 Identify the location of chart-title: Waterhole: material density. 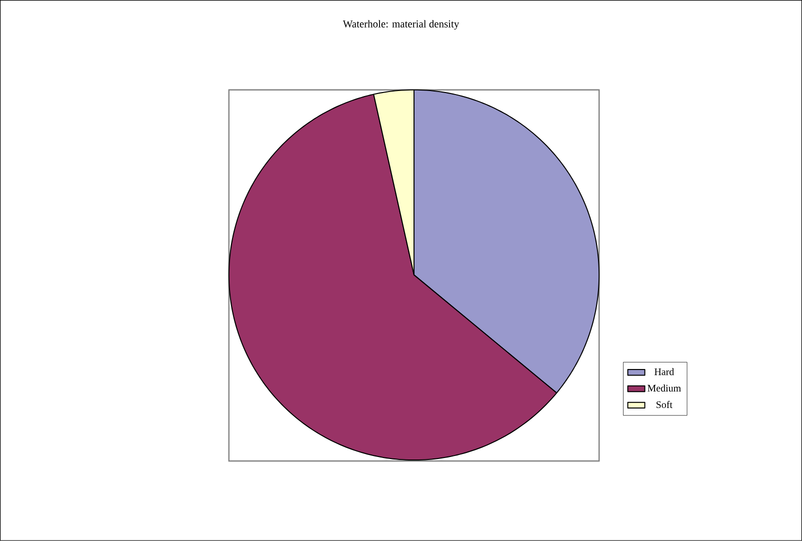
(401, 25).